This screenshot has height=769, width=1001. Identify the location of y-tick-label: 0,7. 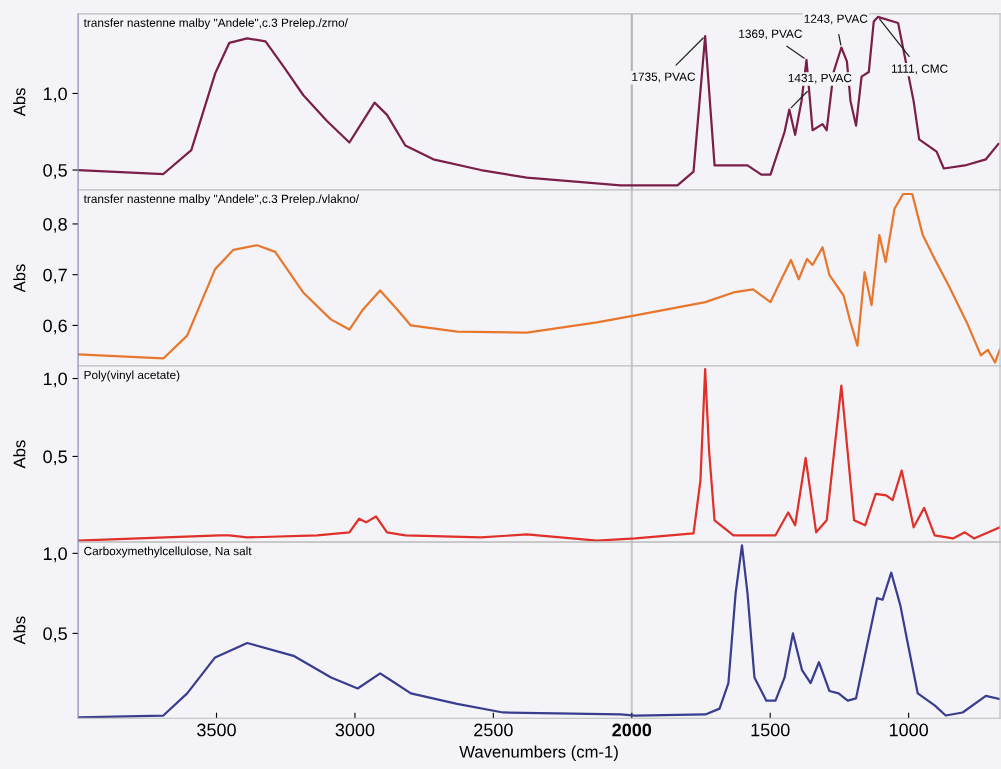
(55, 276).